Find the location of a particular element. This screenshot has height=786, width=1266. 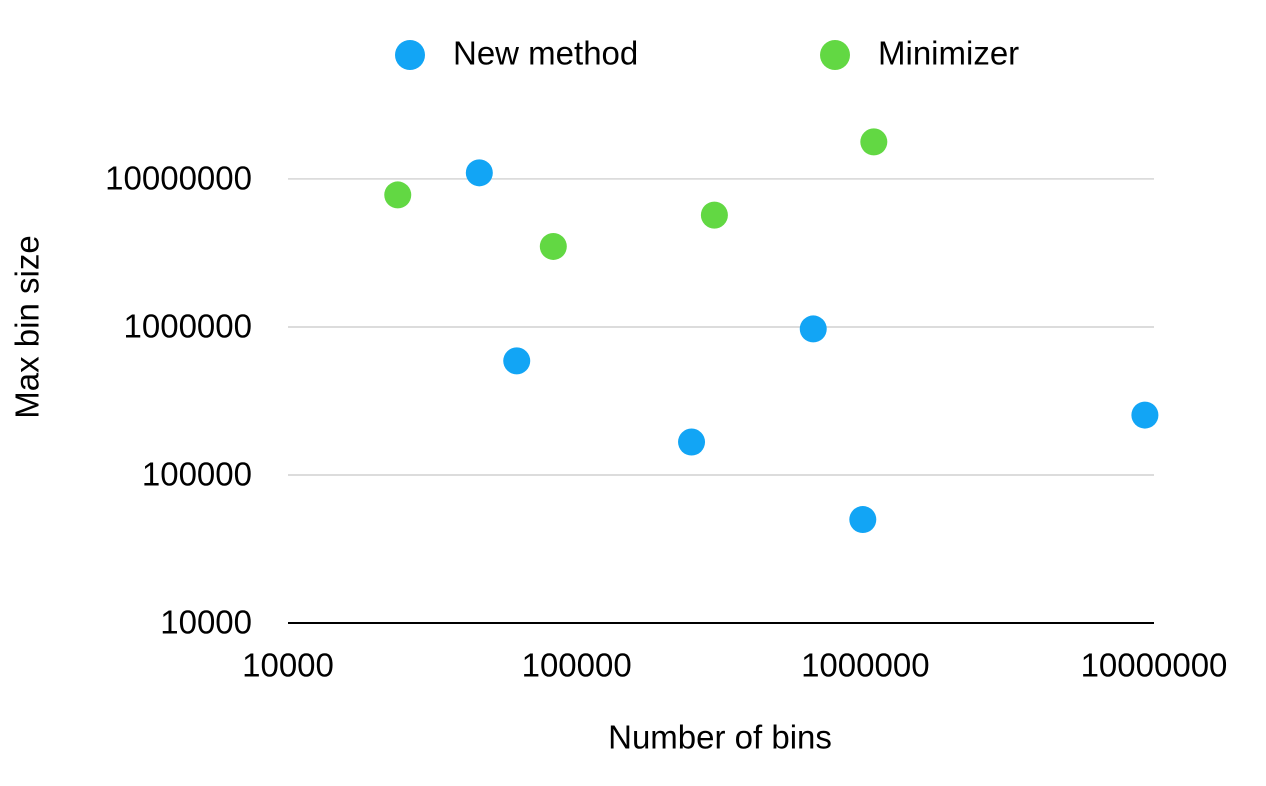

x-tick-label: 10000 is located at coordinates (288, 665).